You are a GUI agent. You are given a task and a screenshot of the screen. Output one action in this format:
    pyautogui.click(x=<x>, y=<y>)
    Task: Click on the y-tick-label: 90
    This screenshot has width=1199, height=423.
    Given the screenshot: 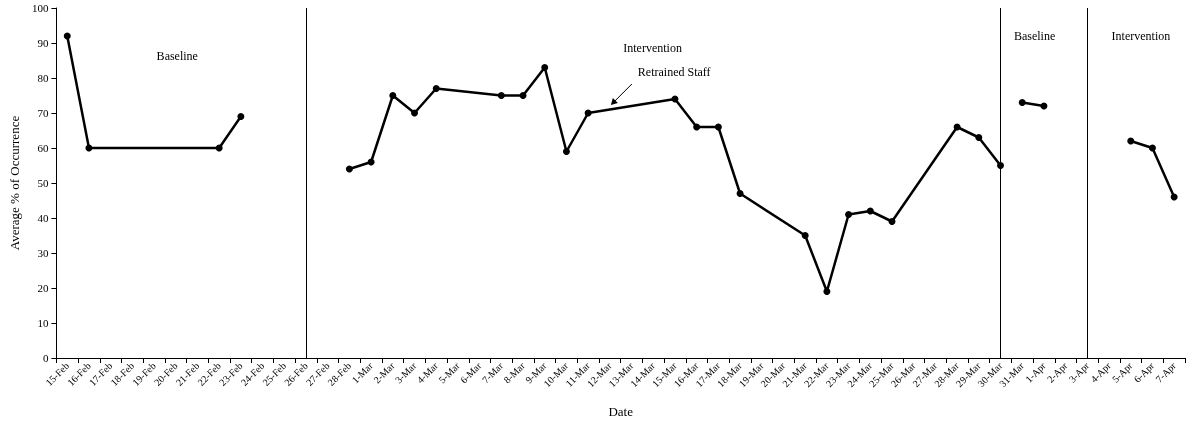 What is the action you would take?
    pyautogui.click(x=43, y=43)
    